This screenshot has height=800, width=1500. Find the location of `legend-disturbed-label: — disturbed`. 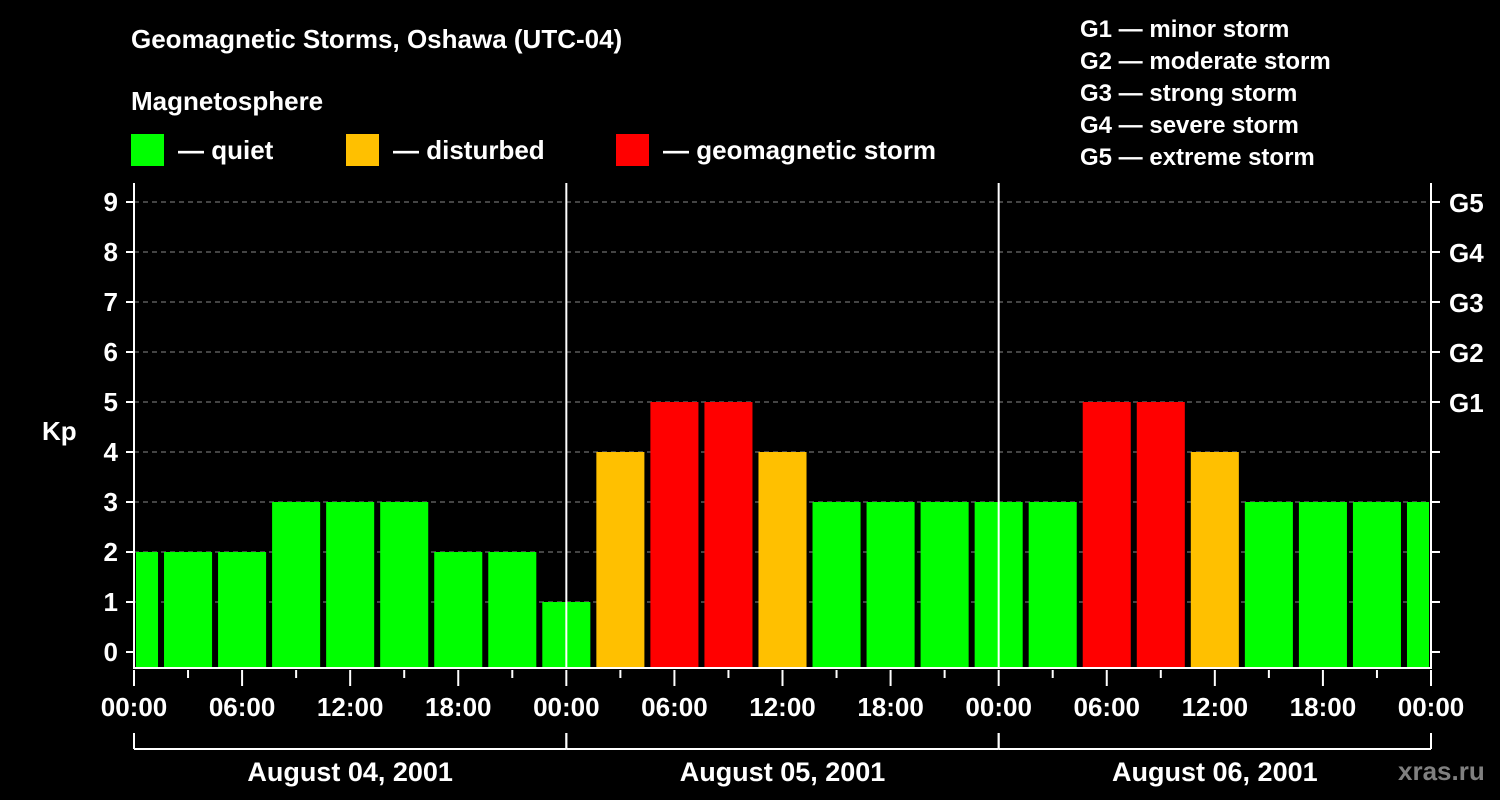

legend-disturbed-label: — disturbed is located at coordinates (469, 149).